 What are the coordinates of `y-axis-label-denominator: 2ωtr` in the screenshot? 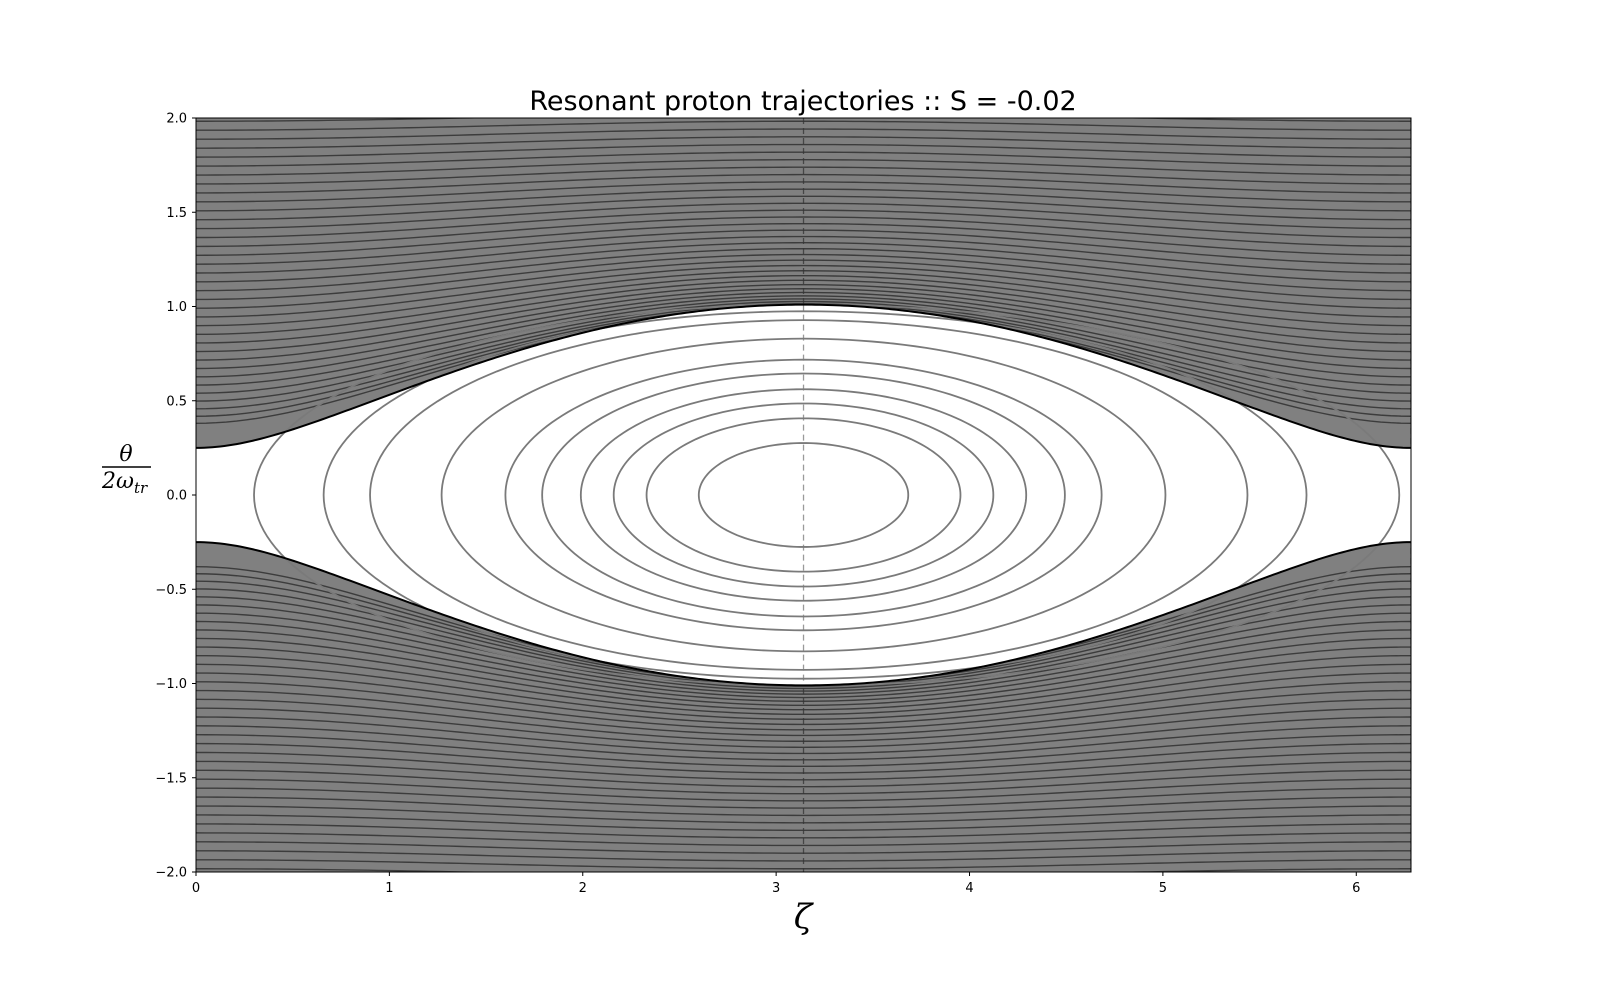 It's located at (124, 483).